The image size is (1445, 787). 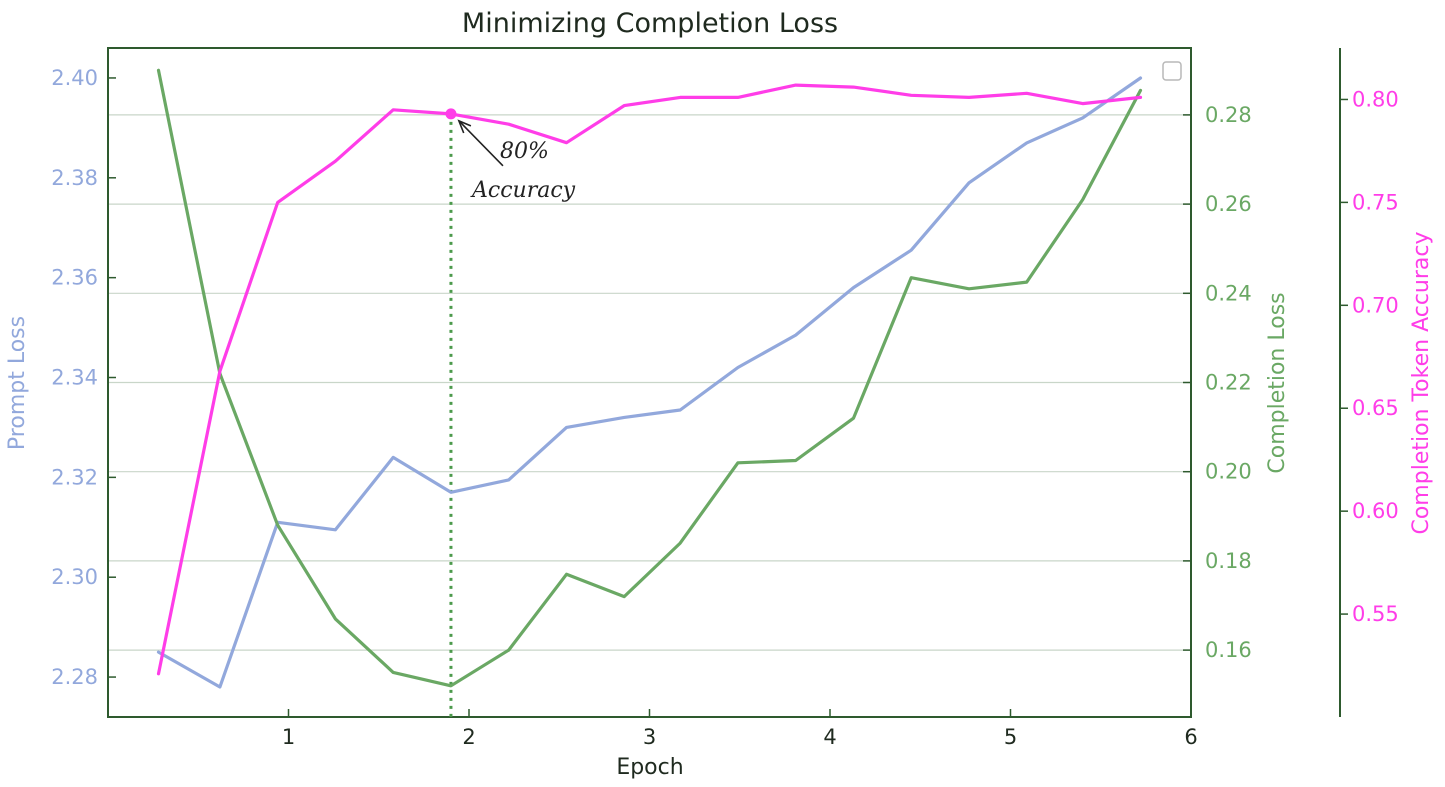 What do you see at coordinates (1375, 202) in the screenshot?
I see `right2-tick-label-4: 0.75` at bounding box center [1375, 202].